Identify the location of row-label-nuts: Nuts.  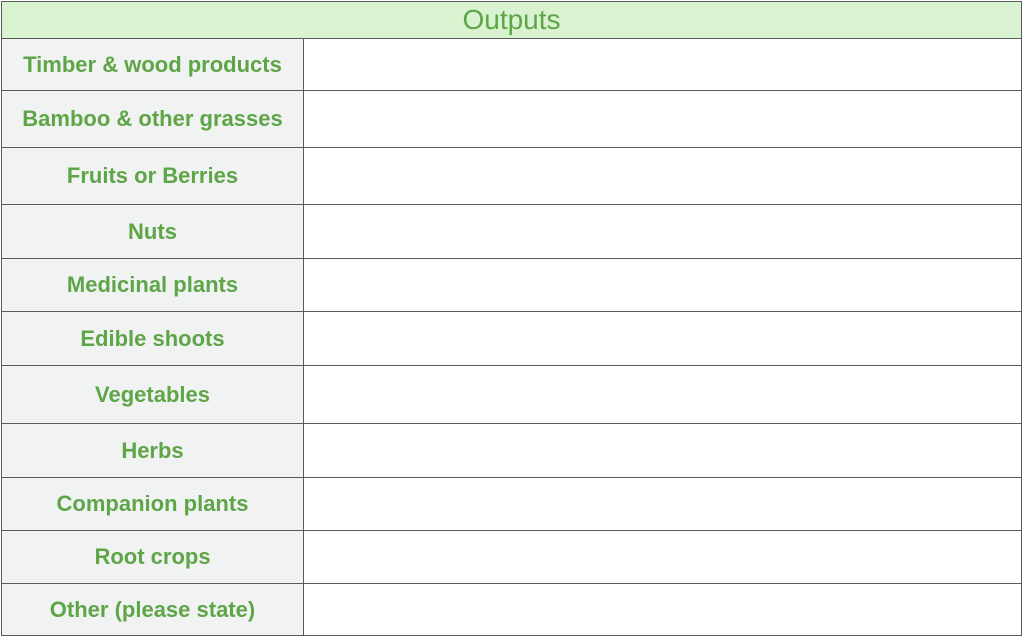
(153, 232).